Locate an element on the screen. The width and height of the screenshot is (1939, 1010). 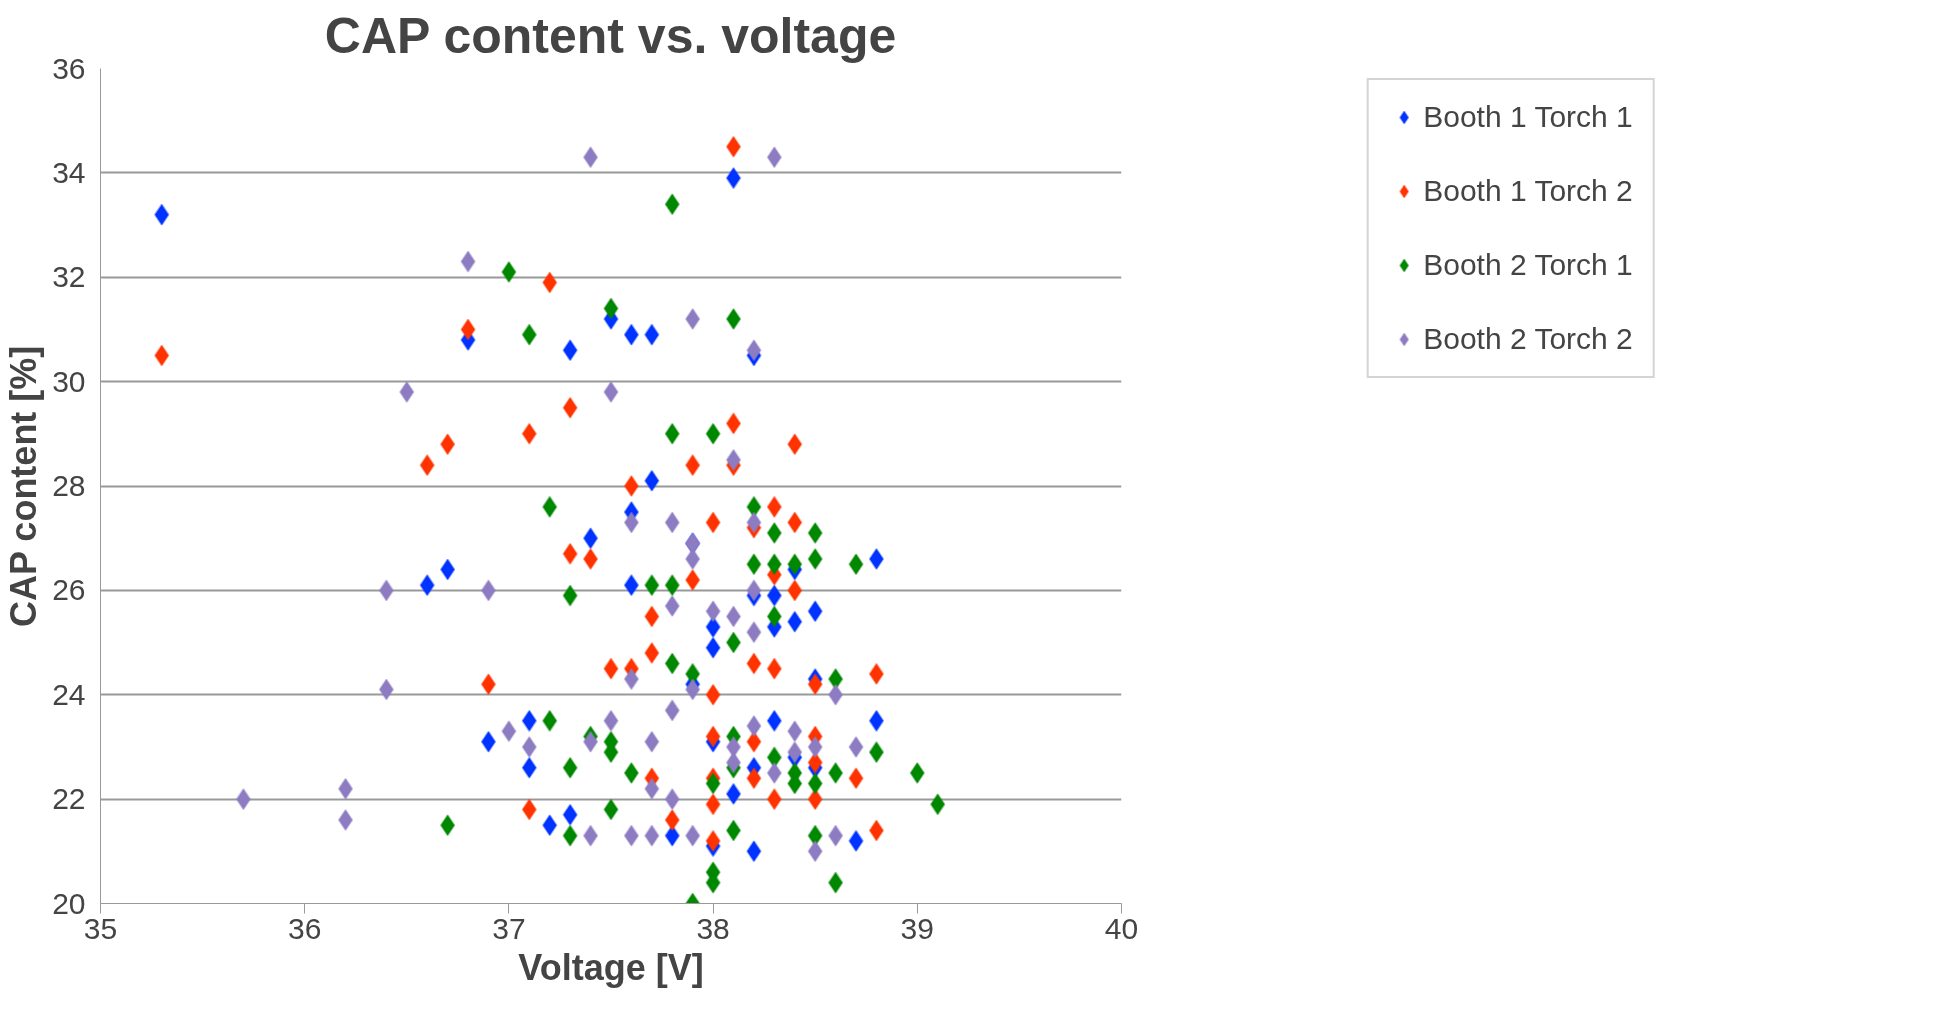
legend-label: Booth 1 Torch 2 is located at coordinates (1528, 191).